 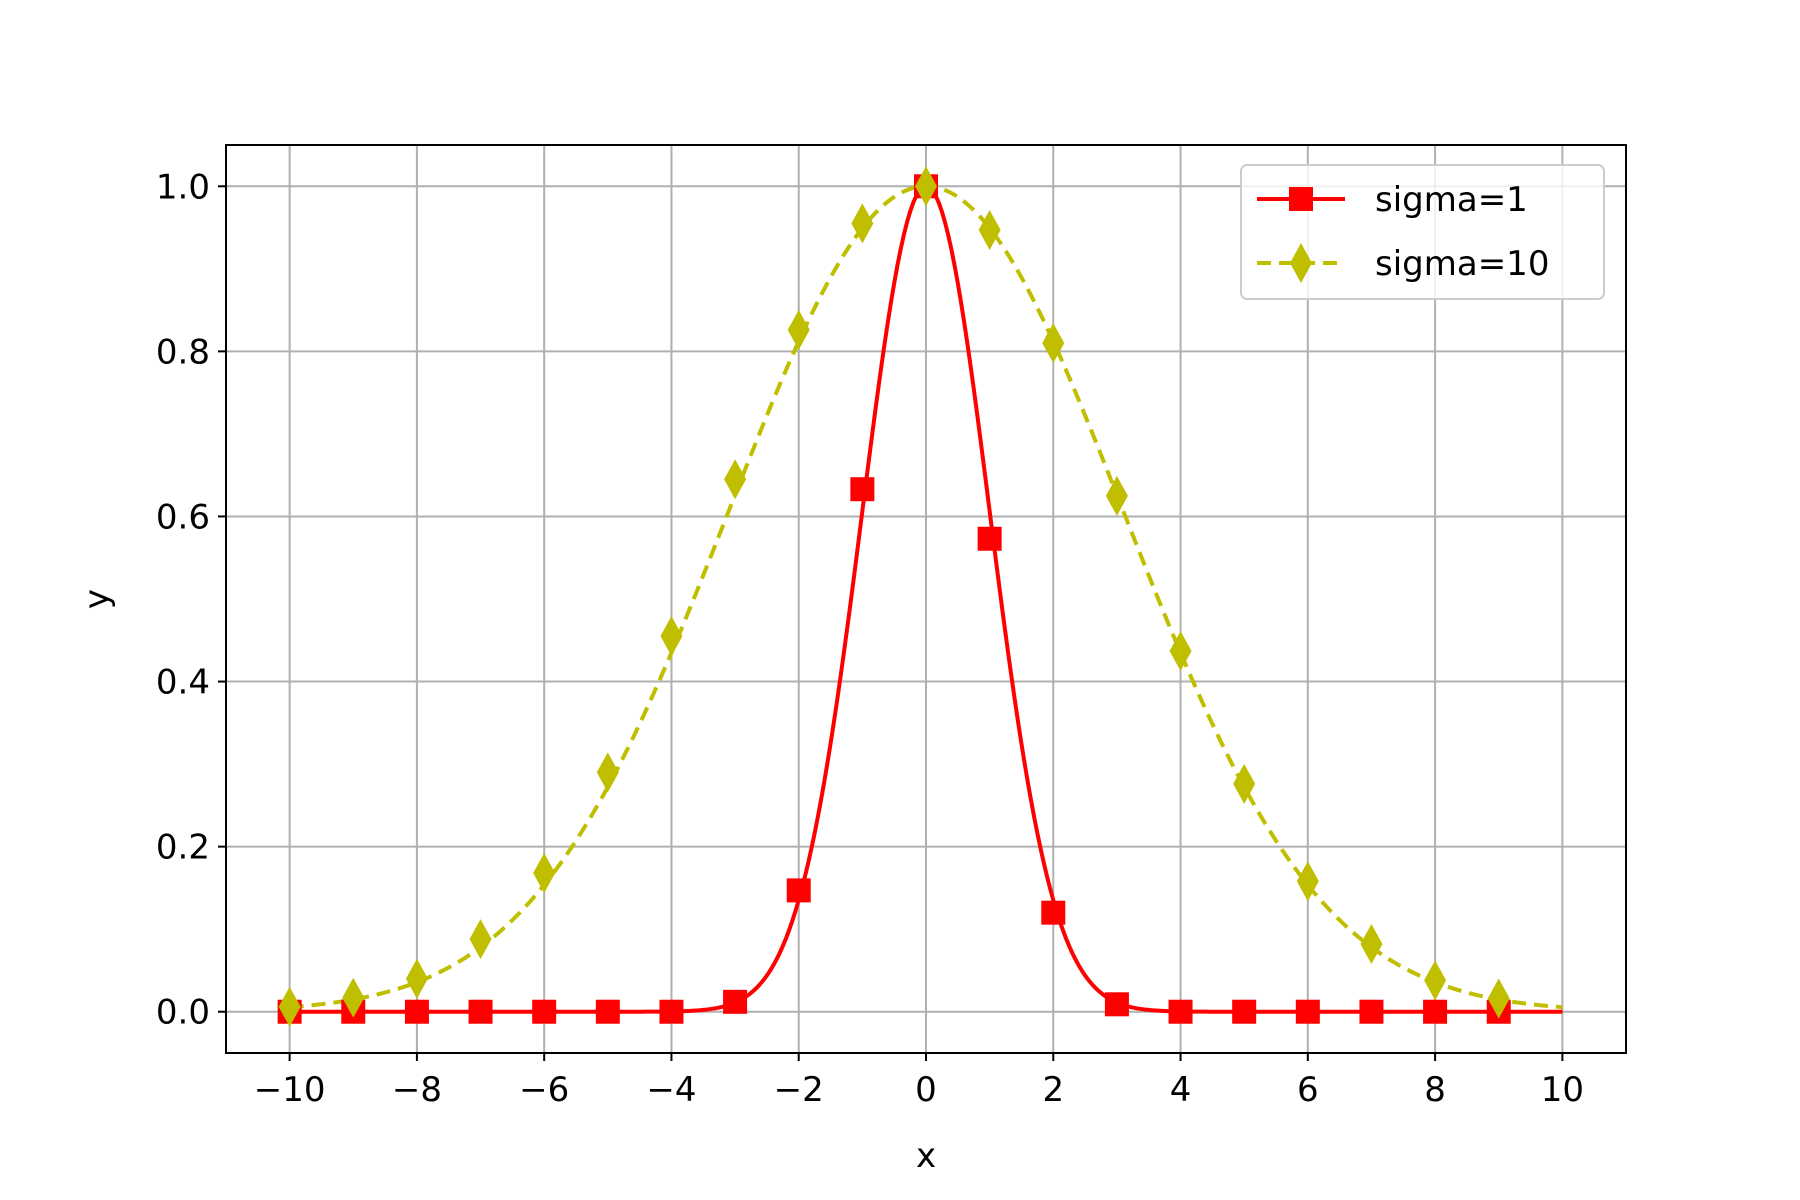 I want to click on y-tick-label: 0.6, so click(x=183, y=517).